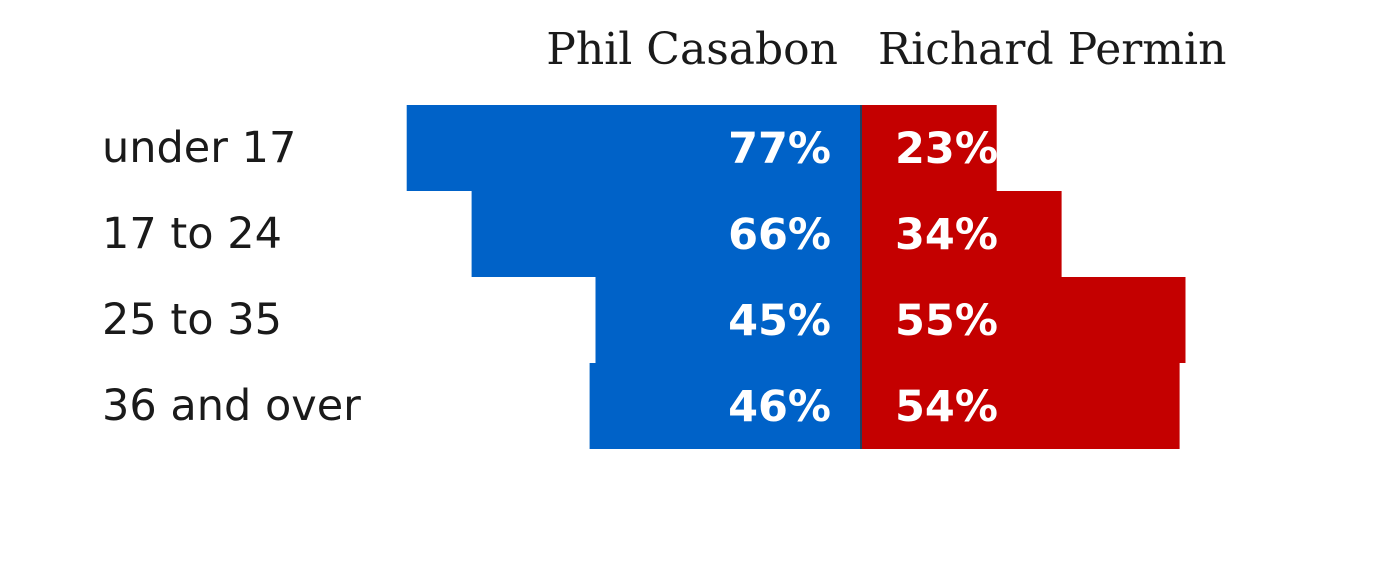  What do you see at coordinates (692, 49) in the screenshot?
I see `series-header-left: Phil Casabon` at bounding box center [692, 49].